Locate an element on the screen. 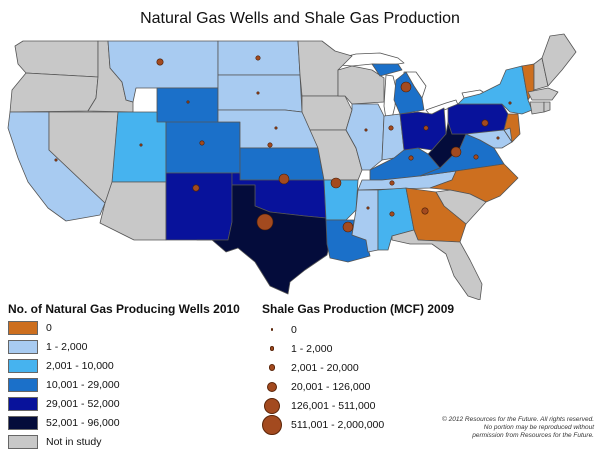  shale-marker-la is located at coordinates (348, 227).